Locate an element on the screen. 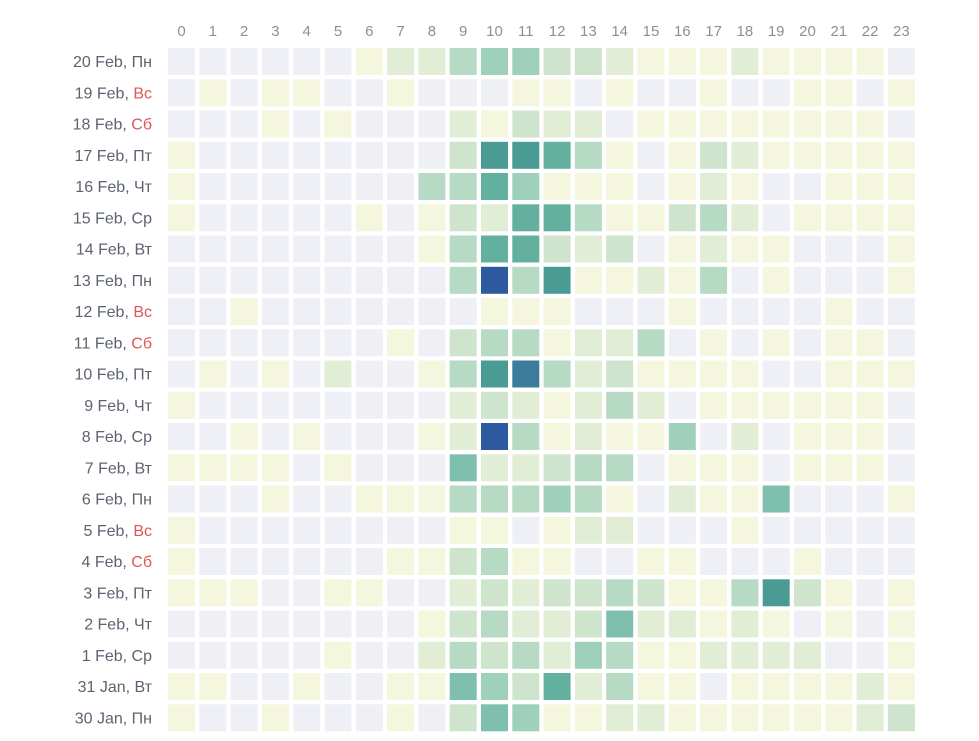 This screenshot has width=979, height=741. hour-tick-label: 0 is located at coordinates (181, 31).